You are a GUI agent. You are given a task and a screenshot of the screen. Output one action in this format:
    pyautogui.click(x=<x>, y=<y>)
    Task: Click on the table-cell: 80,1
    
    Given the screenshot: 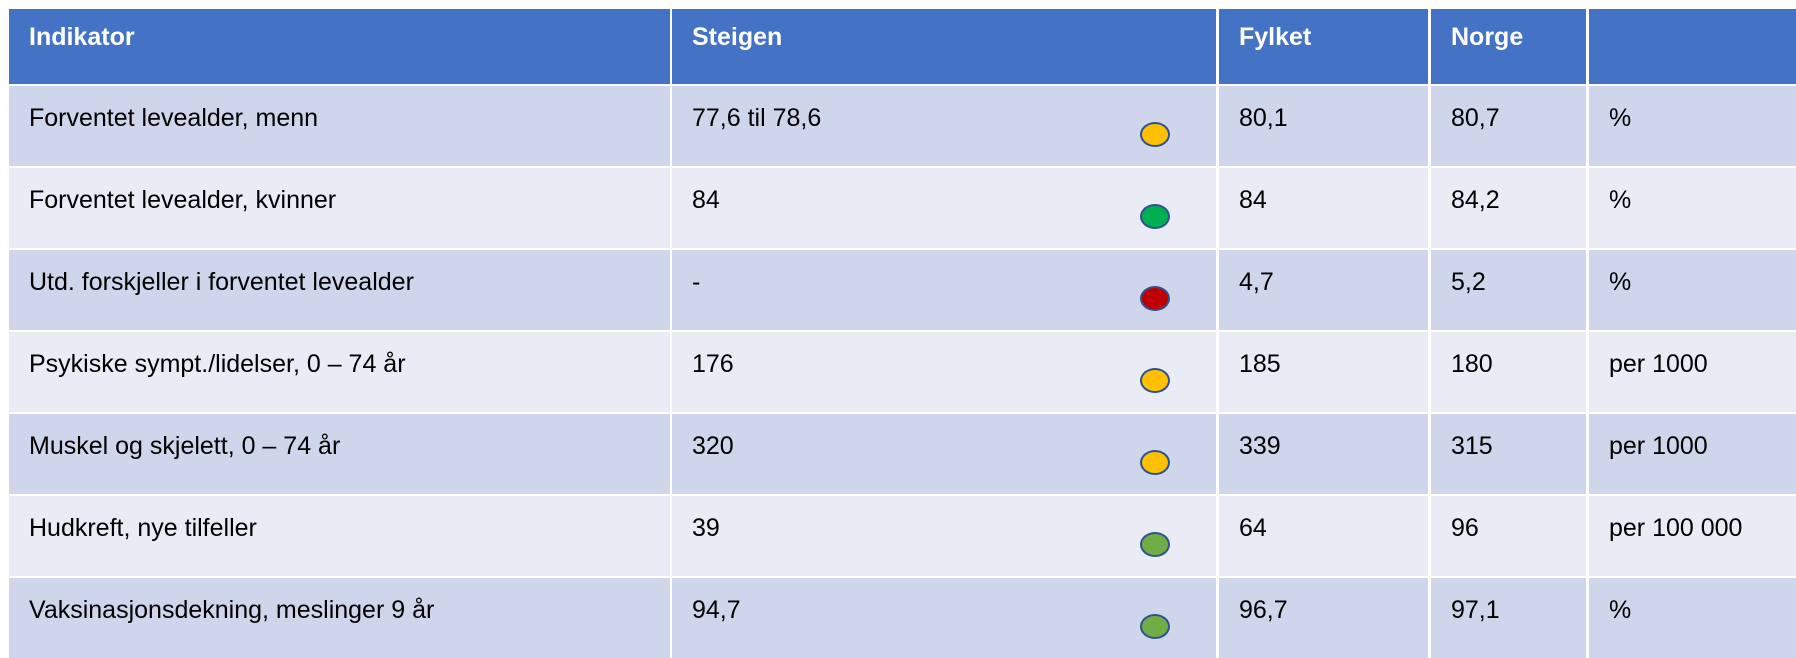 What is the action you would take?
    pyautogui.click(x=1323, y=126)
    